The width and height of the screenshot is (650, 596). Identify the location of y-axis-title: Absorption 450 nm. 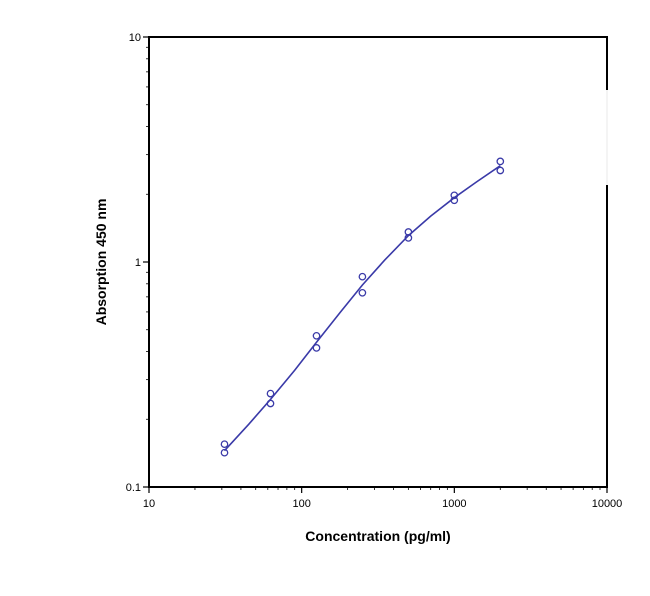
(101, 262).